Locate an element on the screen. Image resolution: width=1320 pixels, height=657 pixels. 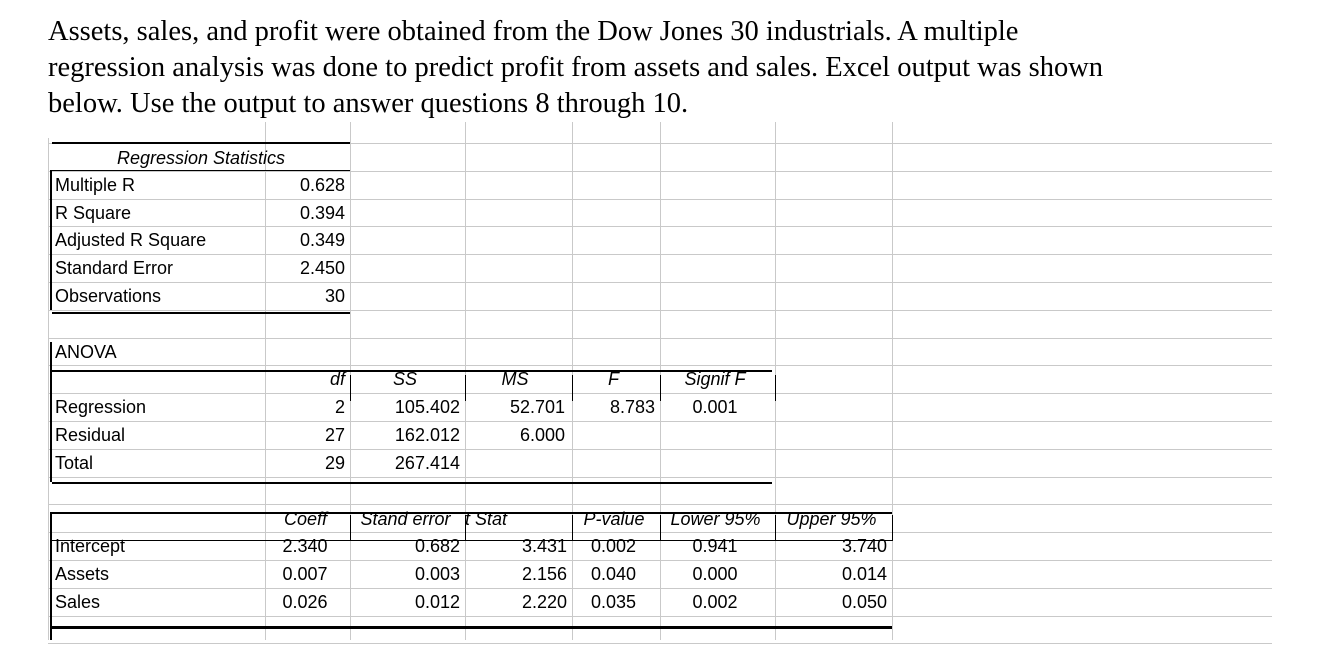
coeff-cell: 0.014 is located at coordinates (864, 574).